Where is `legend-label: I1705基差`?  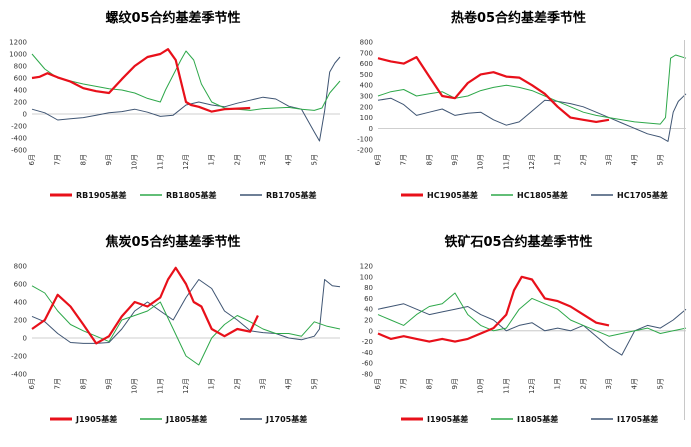 legend-label: I1705基差 is located at coordinates (637, 419).